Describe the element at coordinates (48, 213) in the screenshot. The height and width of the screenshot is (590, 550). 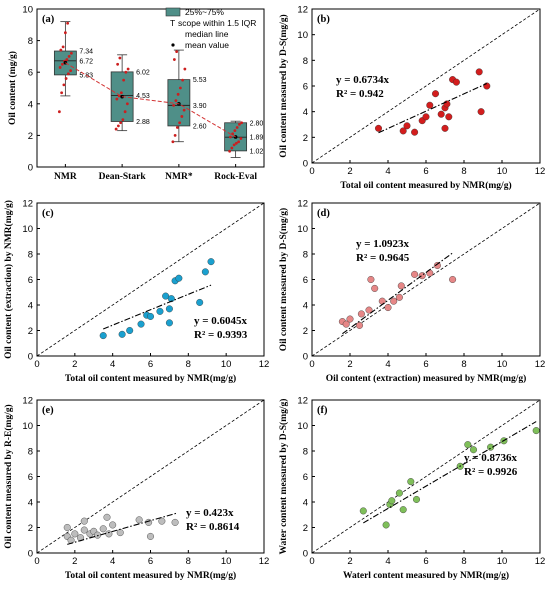
I see `panel-label: (c)` at that location.